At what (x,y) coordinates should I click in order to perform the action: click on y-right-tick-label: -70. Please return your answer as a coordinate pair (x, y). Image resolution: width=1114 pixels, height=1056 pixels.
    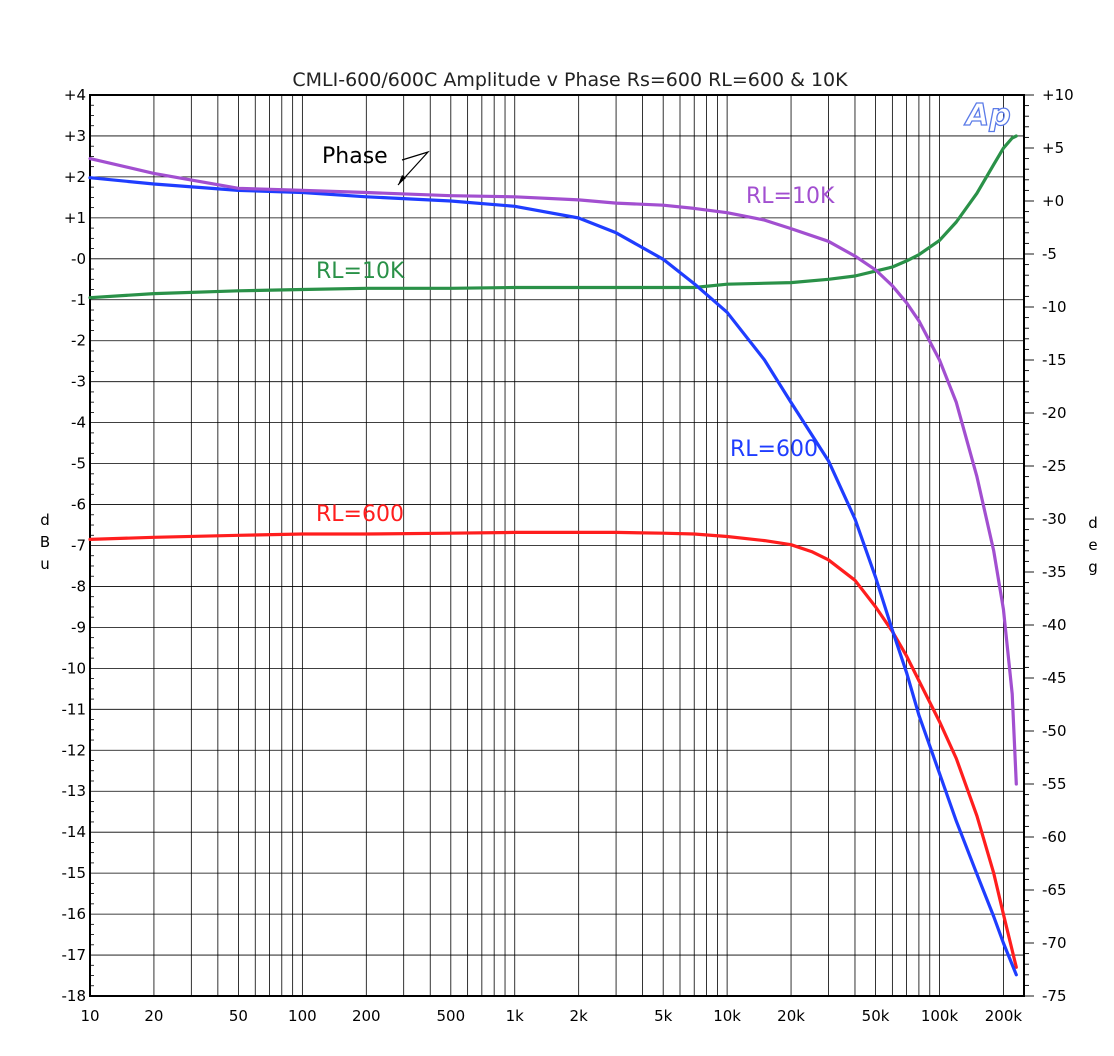
    Looking at the image, I should click on (1054, 943).